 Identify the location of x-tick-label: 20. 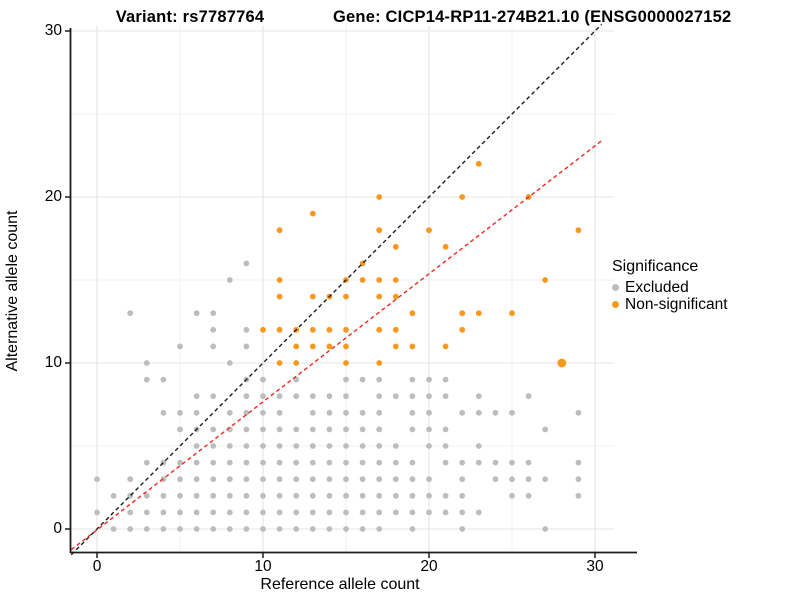
(429, 566).